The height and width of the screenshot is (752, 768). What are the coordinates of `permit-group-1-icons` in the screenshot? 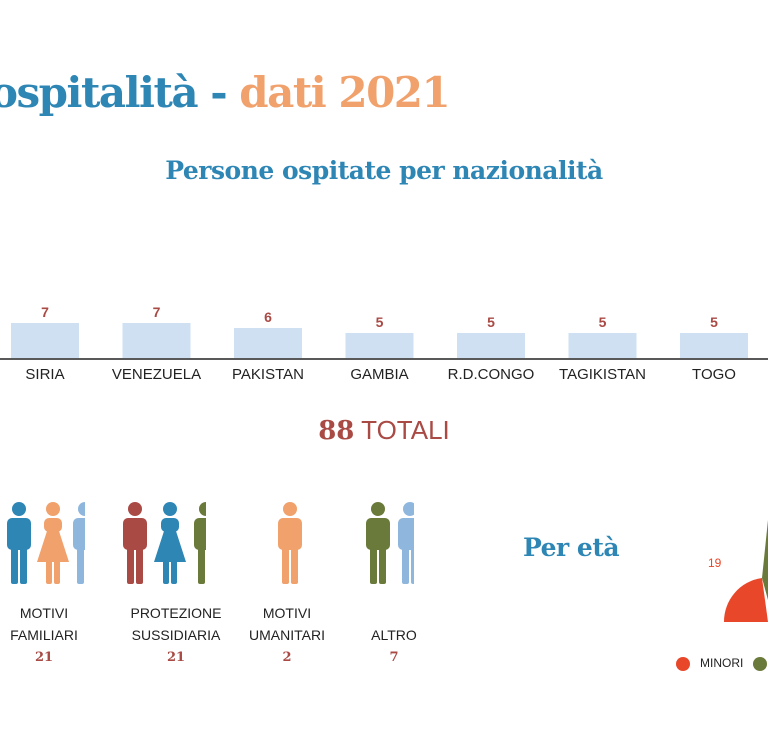 It's located at (42, 545).